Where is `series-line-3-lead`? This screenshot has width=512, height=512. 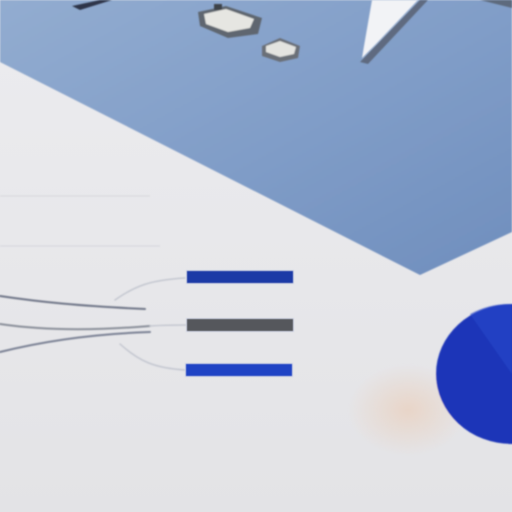 series-line-3-lead is located at coordinates (152, 357).